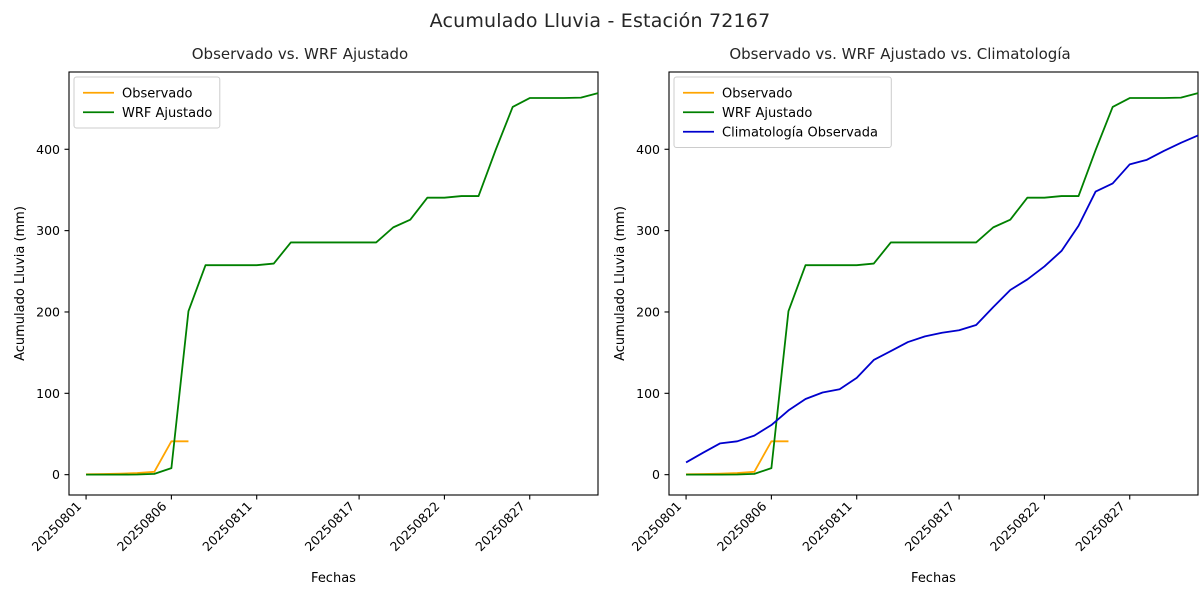 The image size is (1200, 600). Describe the element at coordinates (147, 102) in the screenshot. I see `legend: Observado WRF Ajustado` at that location.